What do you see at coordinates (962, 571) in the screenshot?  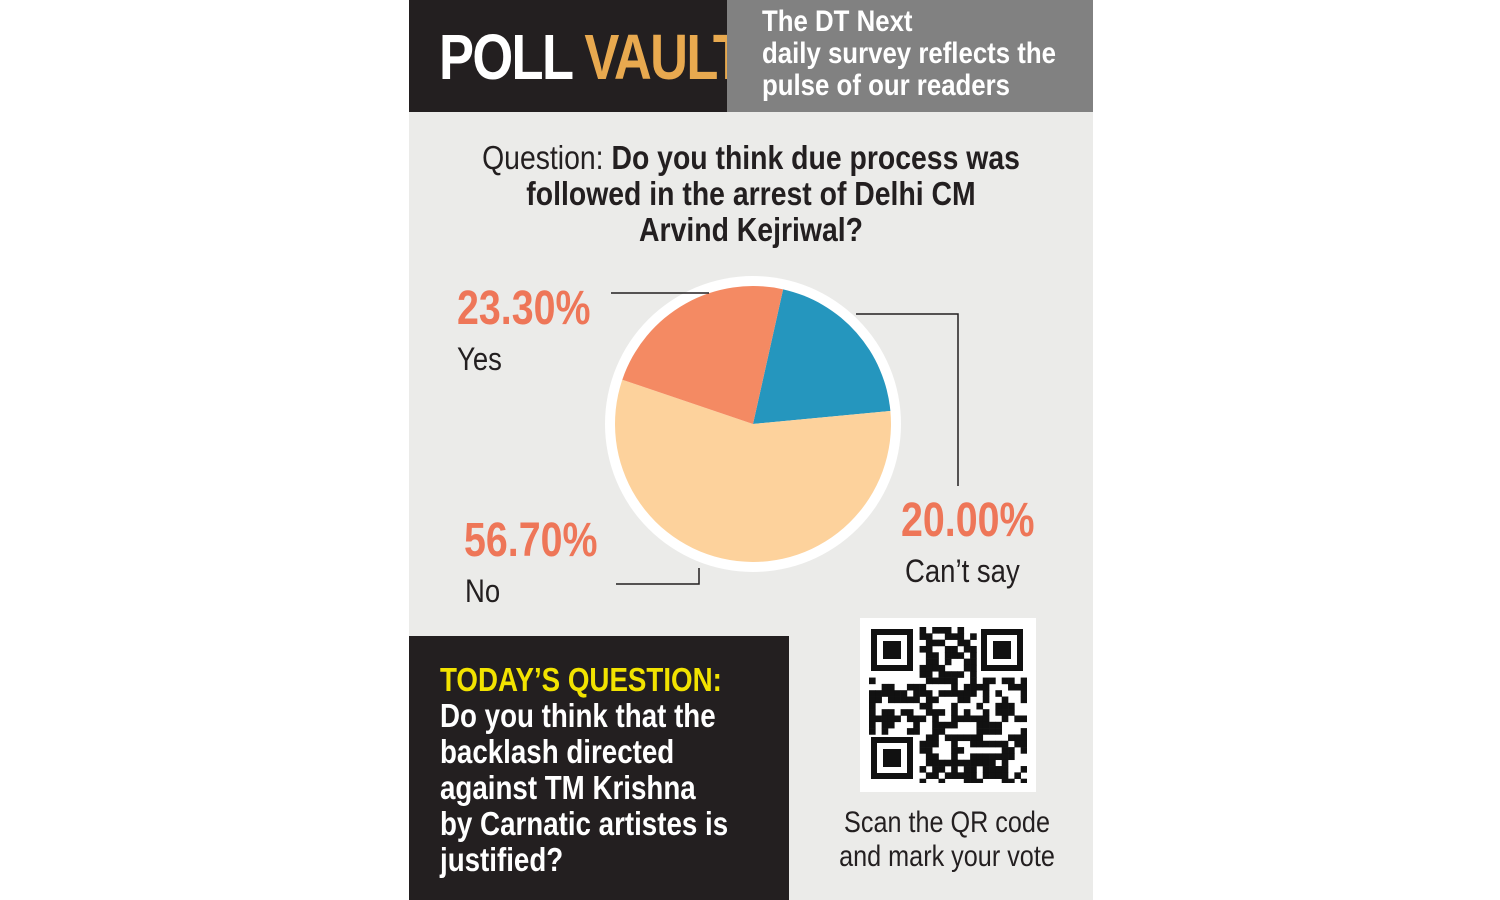 I see `slice-label-cant-say: Can’t say` at bounding box center [962, 571].